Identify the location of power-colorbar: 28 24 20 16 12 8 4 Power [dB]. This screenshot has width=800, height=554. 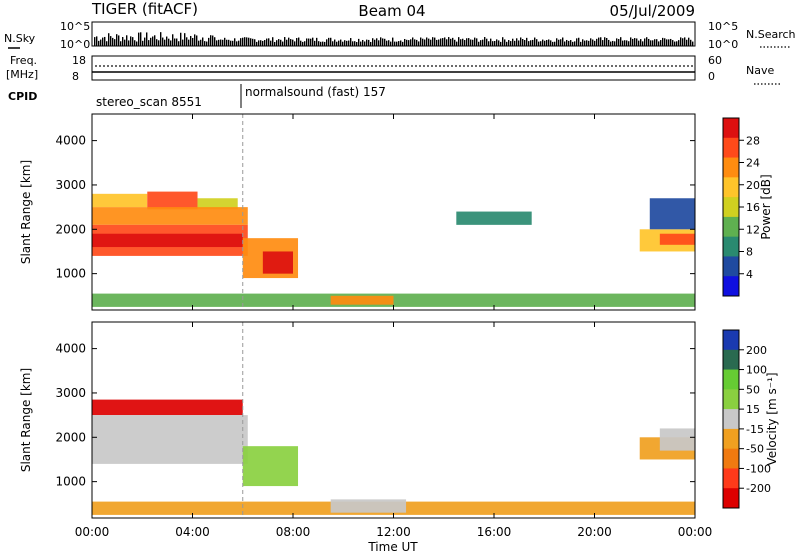
(747, 207).